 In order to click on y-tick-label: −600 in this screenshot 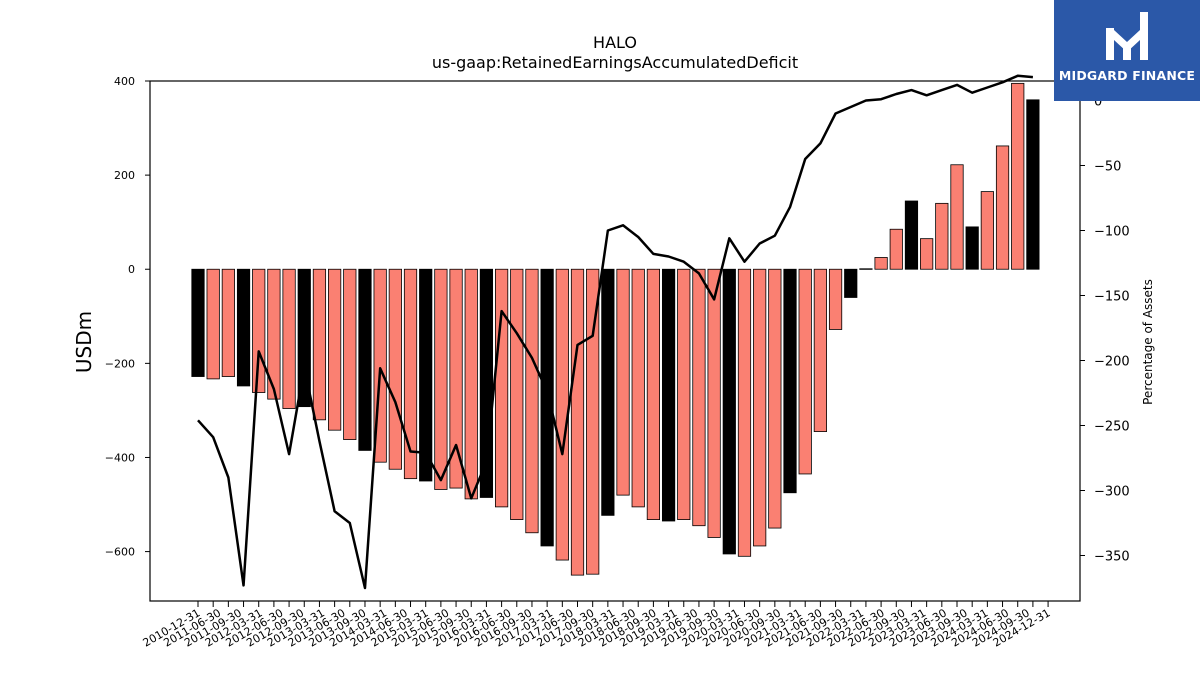, I will do `click(120, 552)`.